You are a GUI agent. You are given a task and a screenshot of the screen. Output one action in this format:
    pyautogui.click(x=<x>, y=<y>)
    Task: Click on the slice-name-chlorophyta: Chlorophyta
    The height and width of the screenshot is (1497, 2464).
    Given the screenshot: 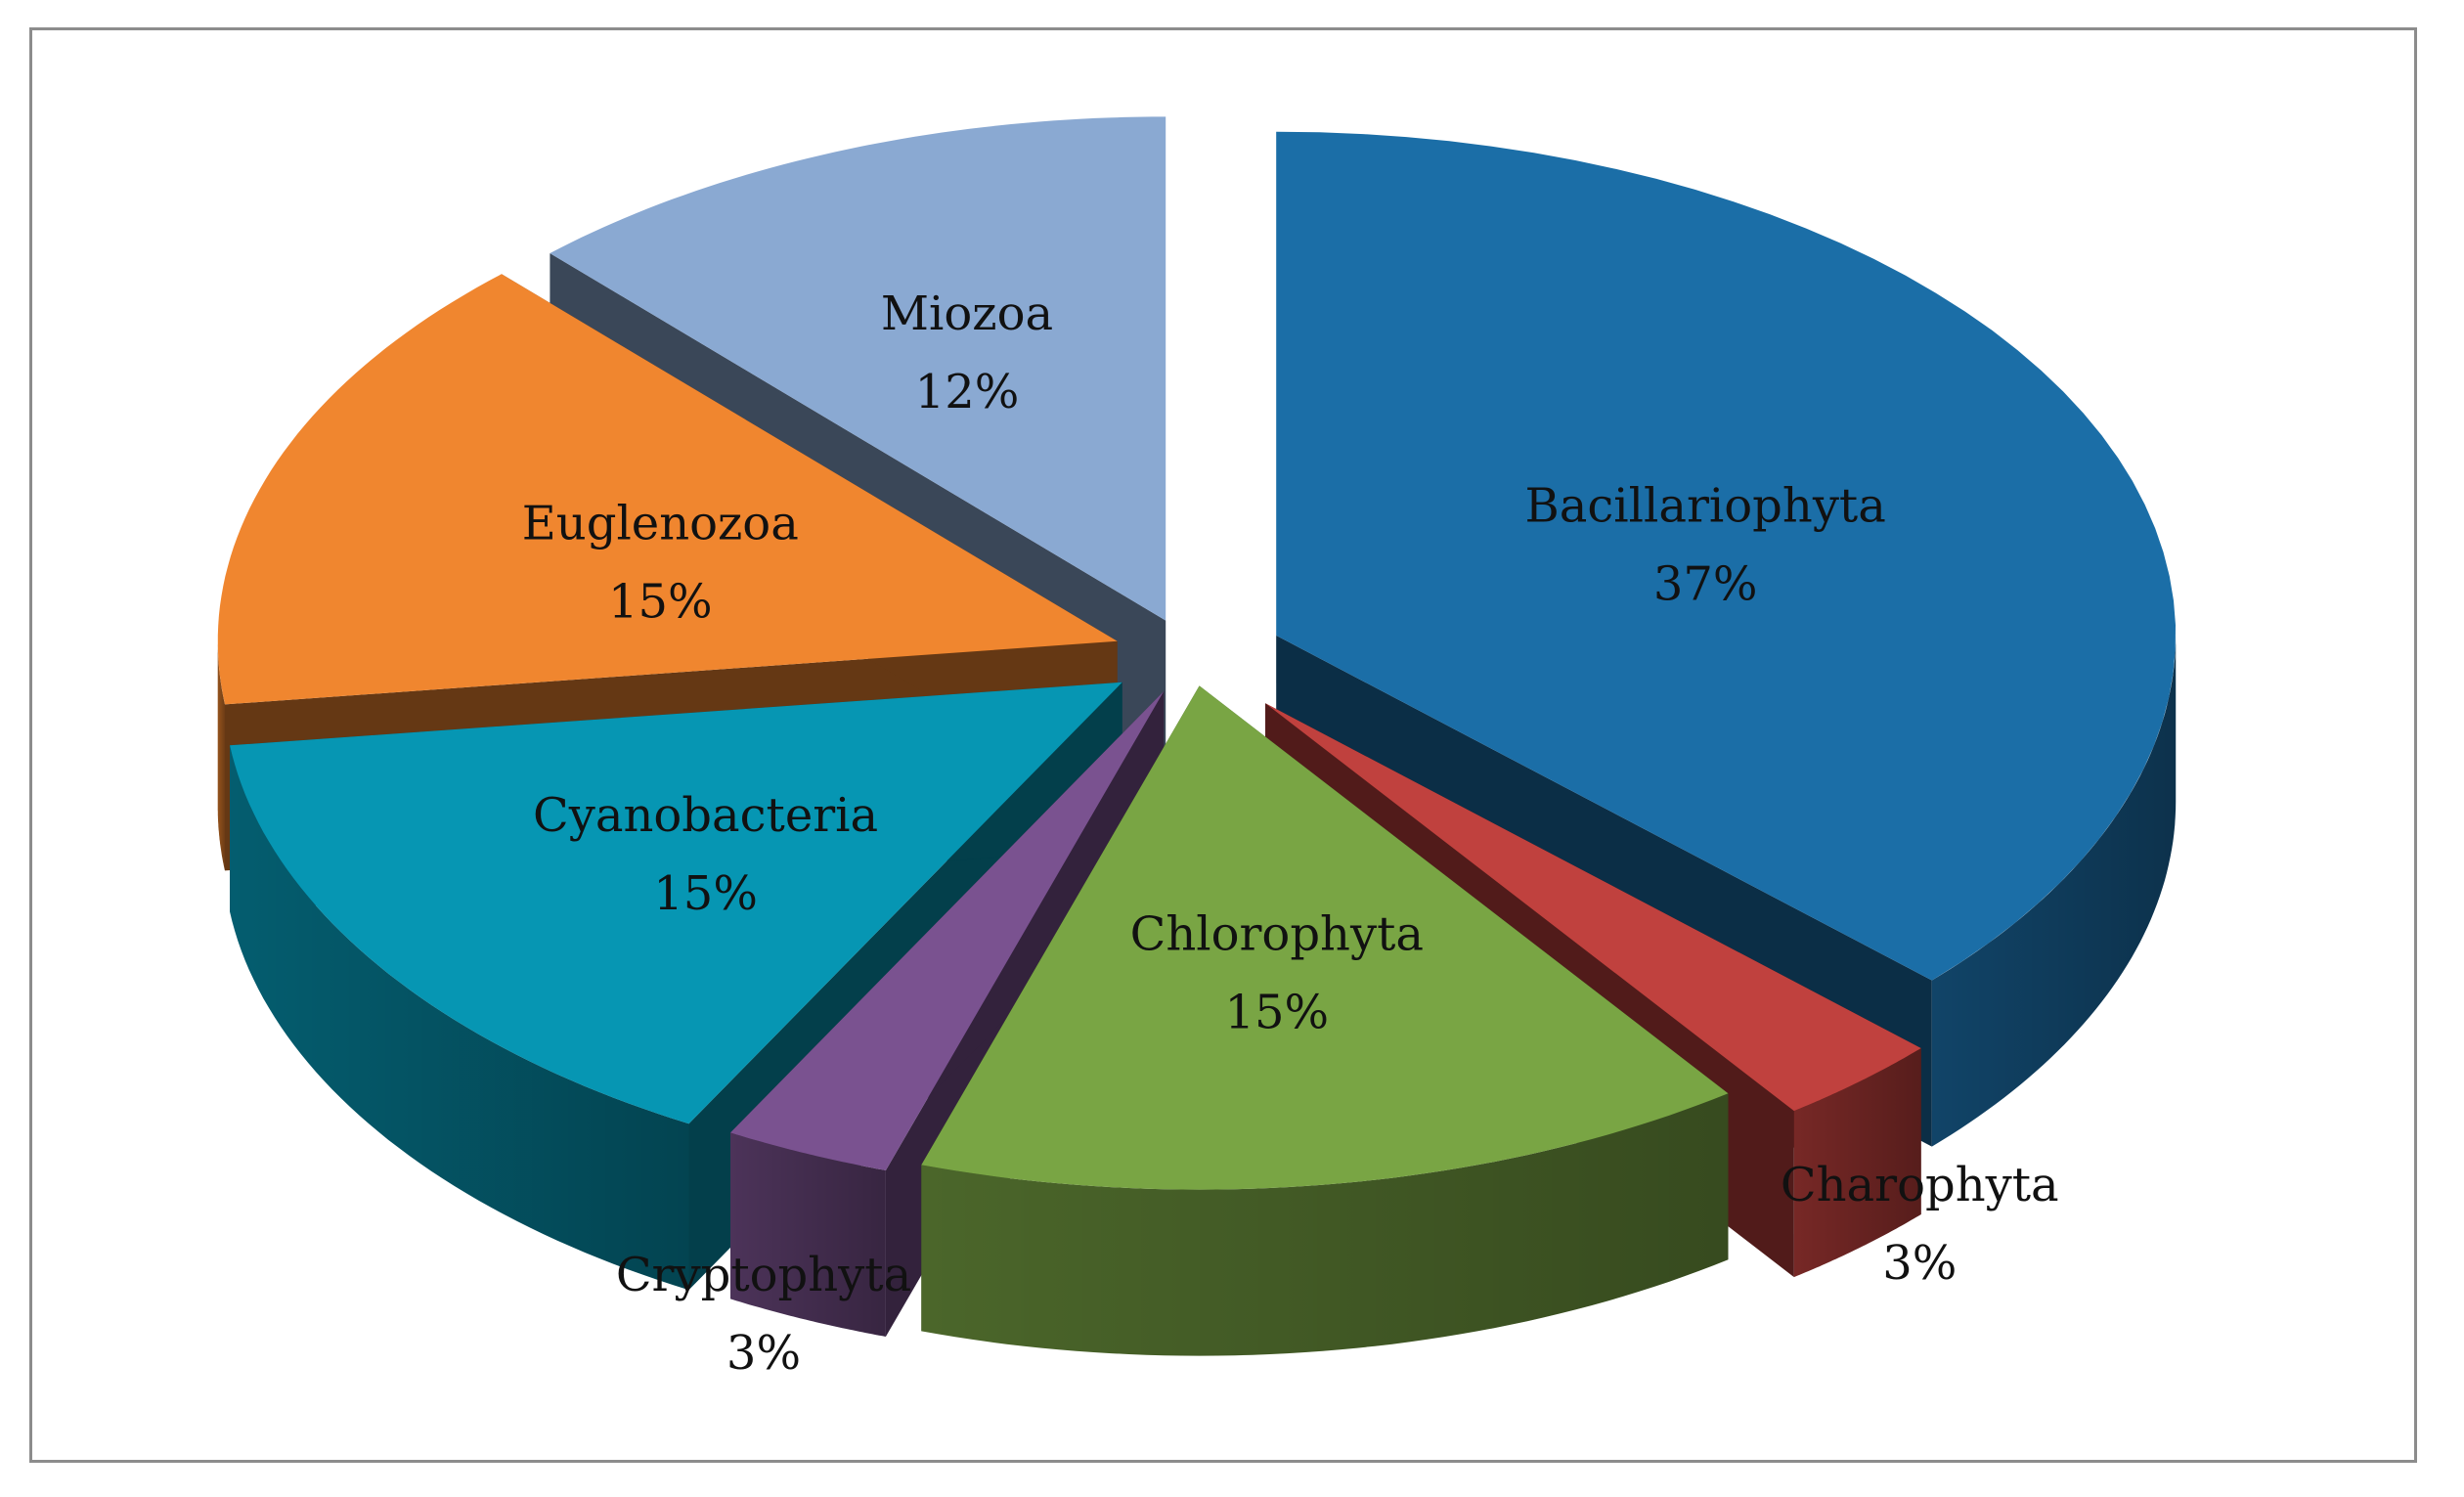 What is the action you would take?
    pyautogui.click(x=1277, y=933)
    